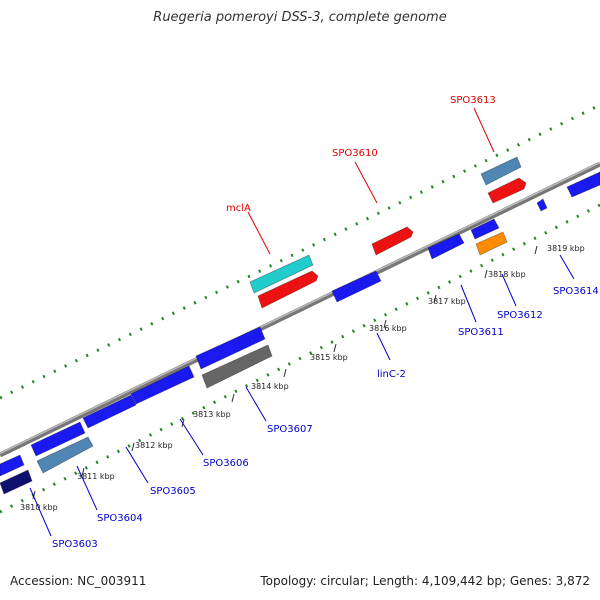  I want to click on gene-label-spo3603: SPO3603, so click(75, 544).